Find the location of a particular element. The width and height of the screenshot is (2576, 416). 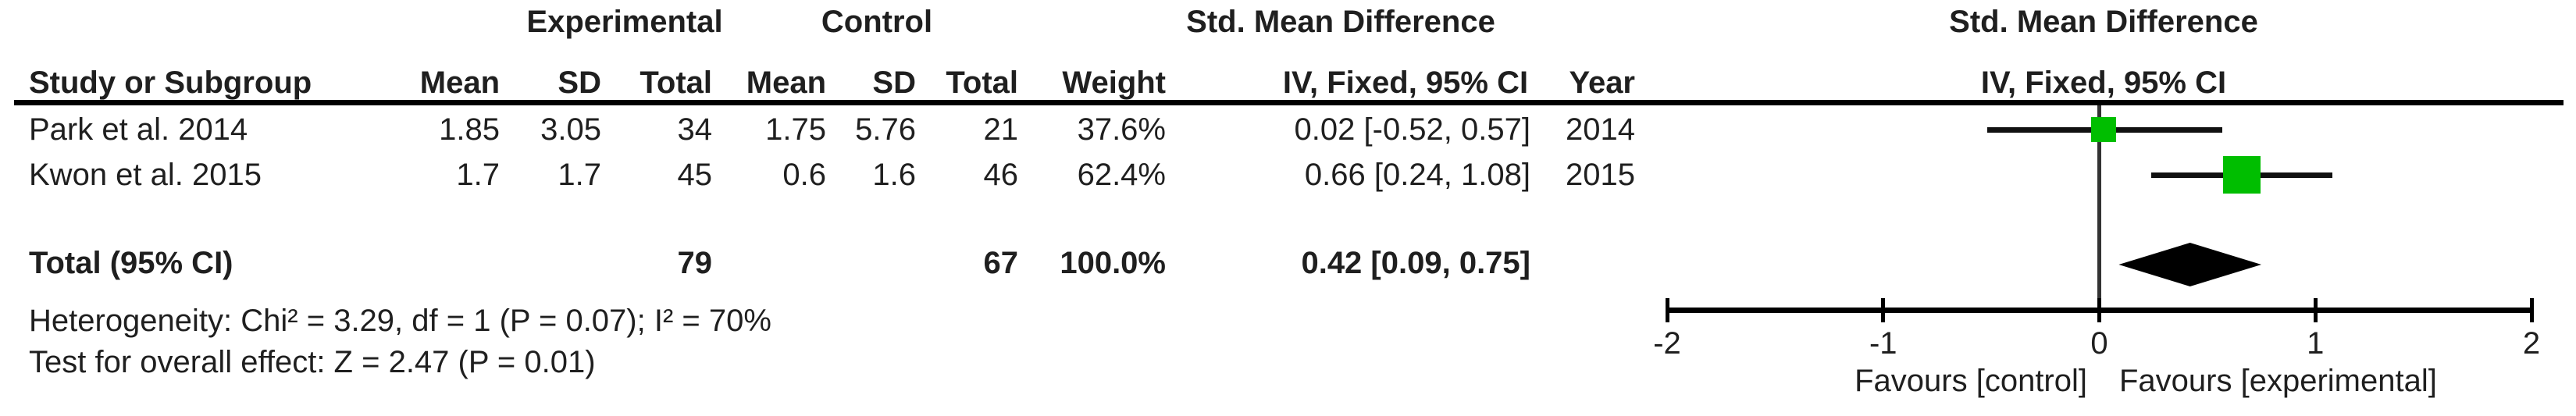

total-control-sum: 67 is located at coordinates (1001, 263).